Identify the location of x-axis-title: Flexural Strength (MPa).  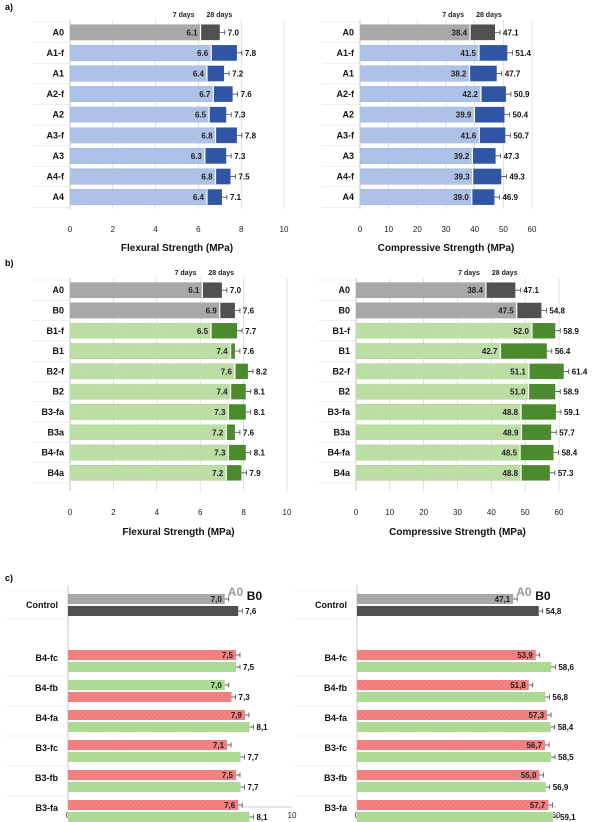
(178, 532).